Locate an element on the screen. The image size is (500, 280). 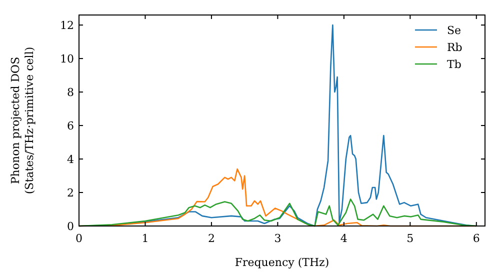
legend-label: Se is located at coordinates (454, 30).